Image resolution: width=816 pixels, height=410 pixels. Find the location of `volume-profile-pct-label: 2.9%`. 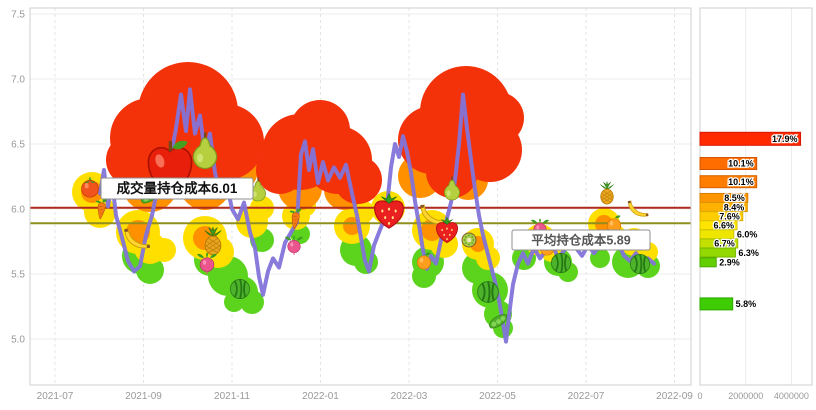

volume-profile-pct-label: 2.9% is located at coordinates (729, 263).